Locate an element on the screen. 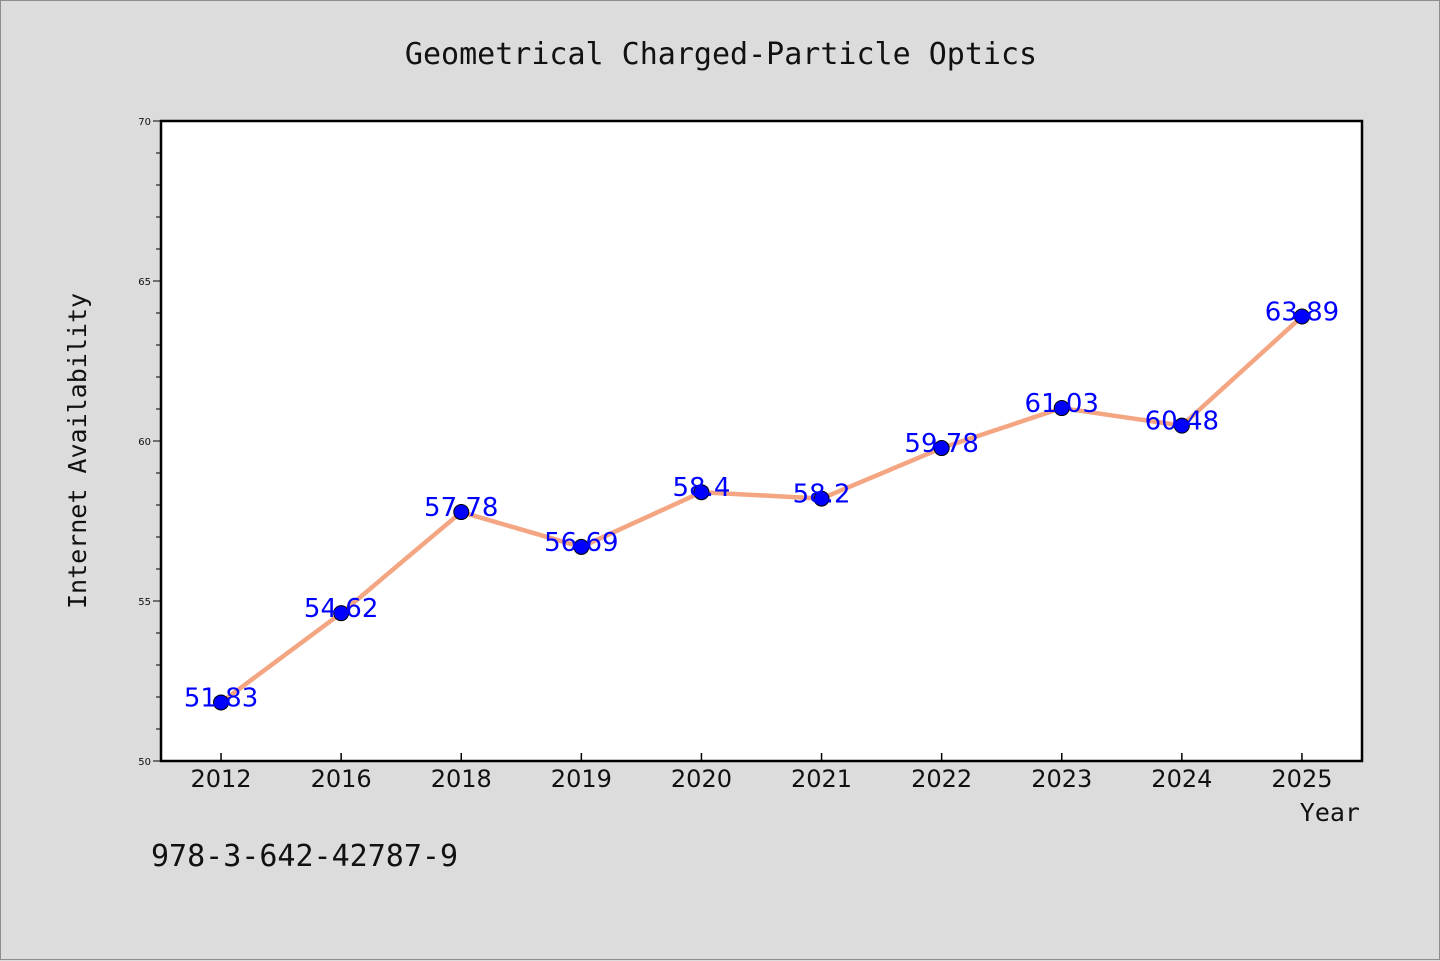  y-axis: 50 55 60 65 70 is located at coordinates (149, 442).